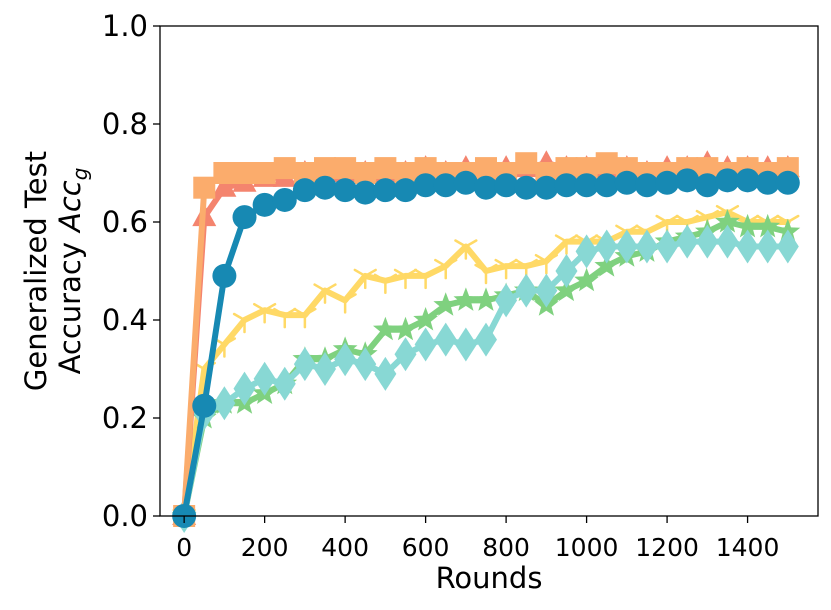 The width and height of the screenshot is (831, 610). I want to click on y-tick-label: 0.4, so click(125, 320).